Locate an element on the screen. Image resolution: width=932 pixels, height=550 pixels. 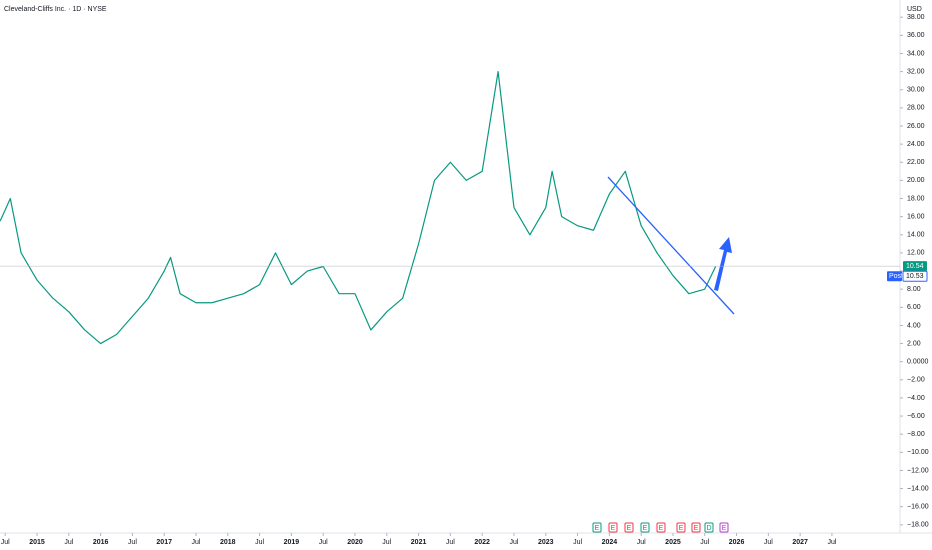
x-tick-label: 2025 is located at coordinates (673, 542).